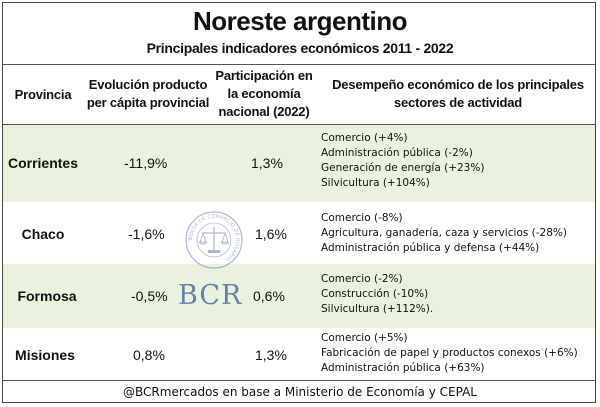 Image resolution: width=600 pixels, height=407 pixels. What do you see at coordinates (377, 309) in the screenshot?
I see `sector-item: Silvicultura (+112%).` at bounding box center [377, 309].